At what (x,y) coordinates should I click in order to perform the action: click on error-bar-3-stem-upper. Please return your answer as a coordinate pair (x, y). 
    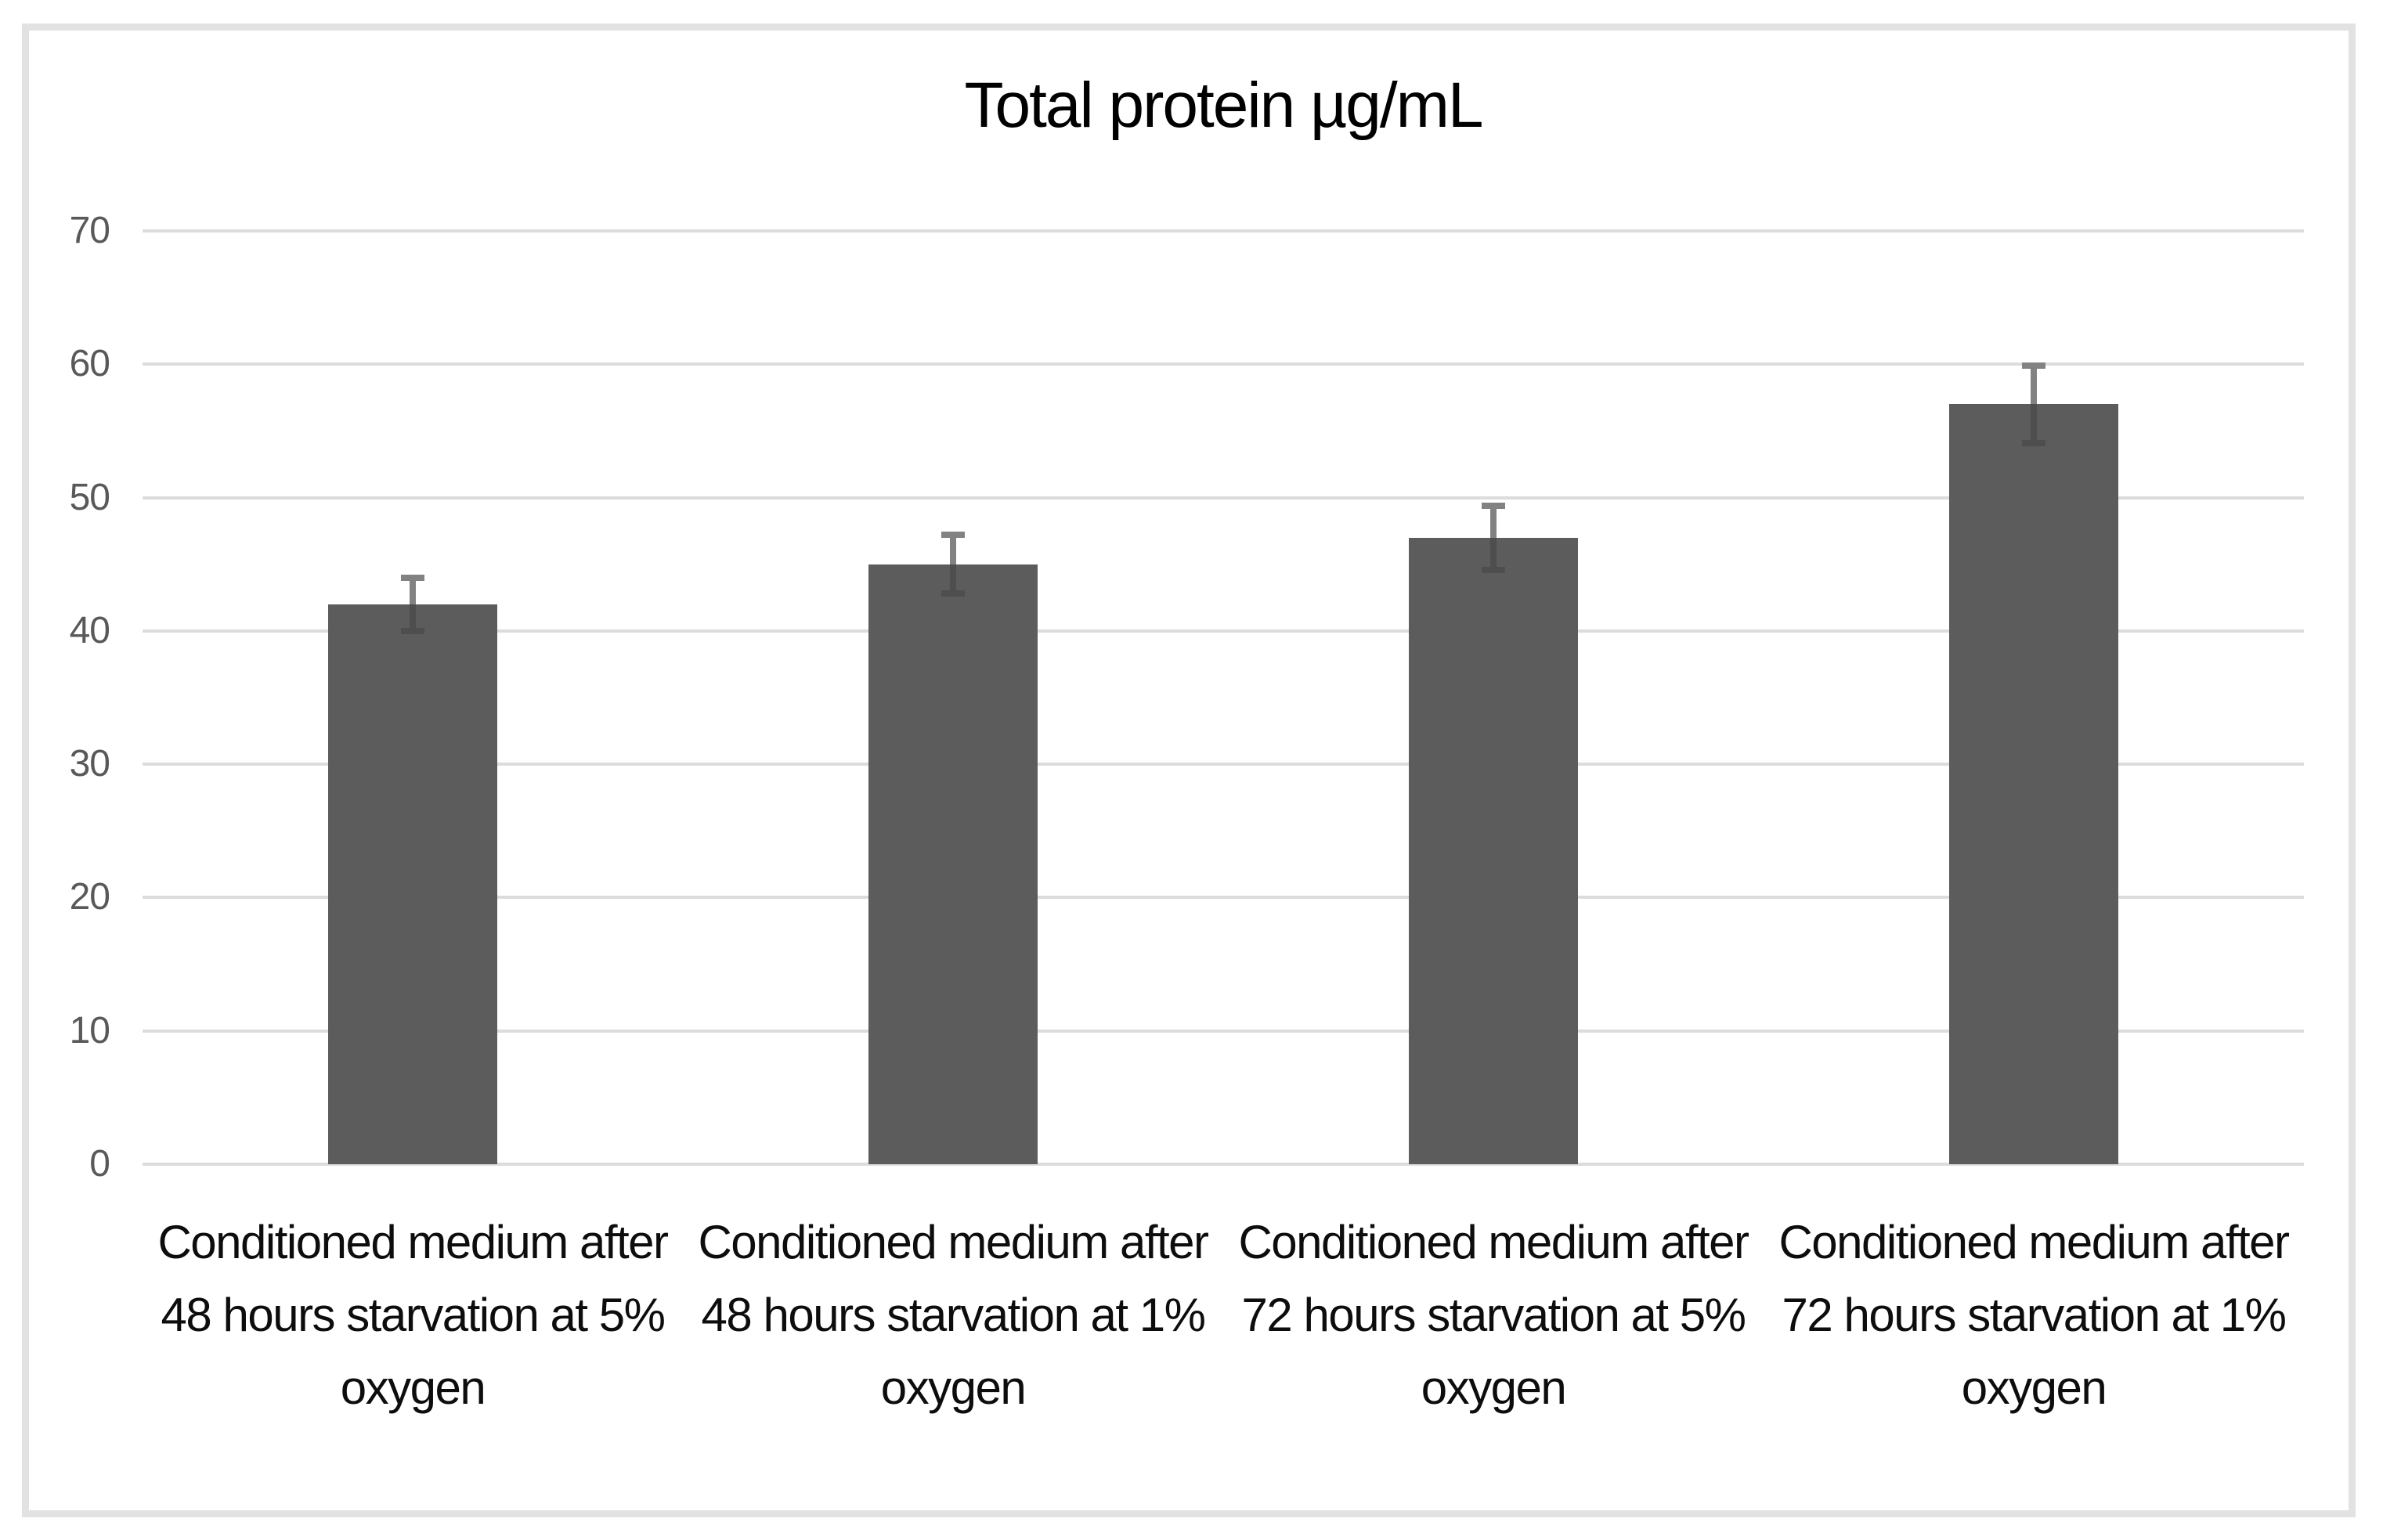
    Looking at the image, I should click on (1493, 521).